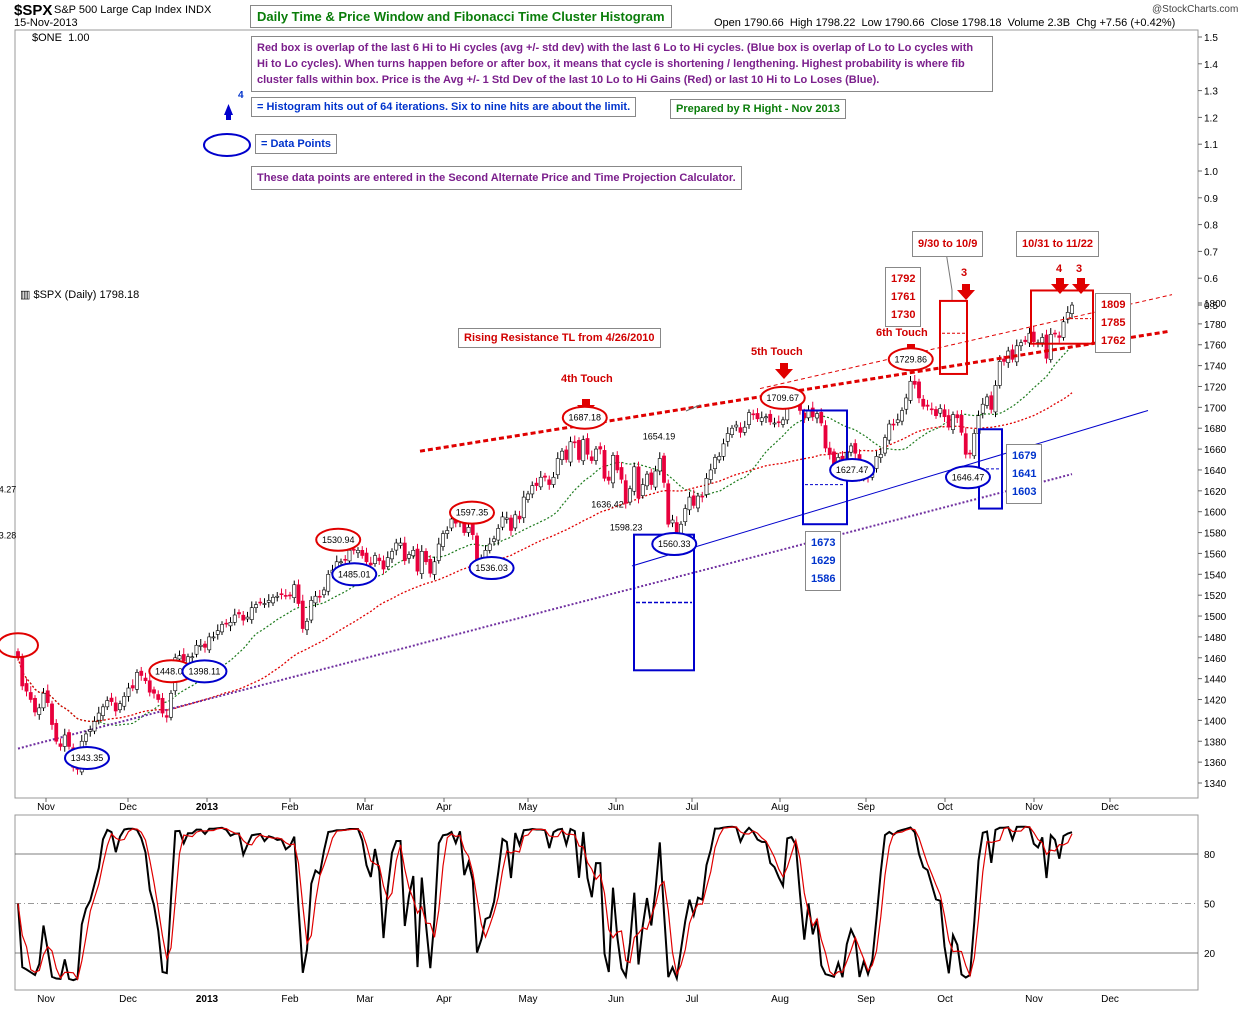 The width and height of the screenshot is (1240, 1010). Describe the element at coordinates (1215, 304) in the screenshot. I see `price-tick-label: 1800` at that location.